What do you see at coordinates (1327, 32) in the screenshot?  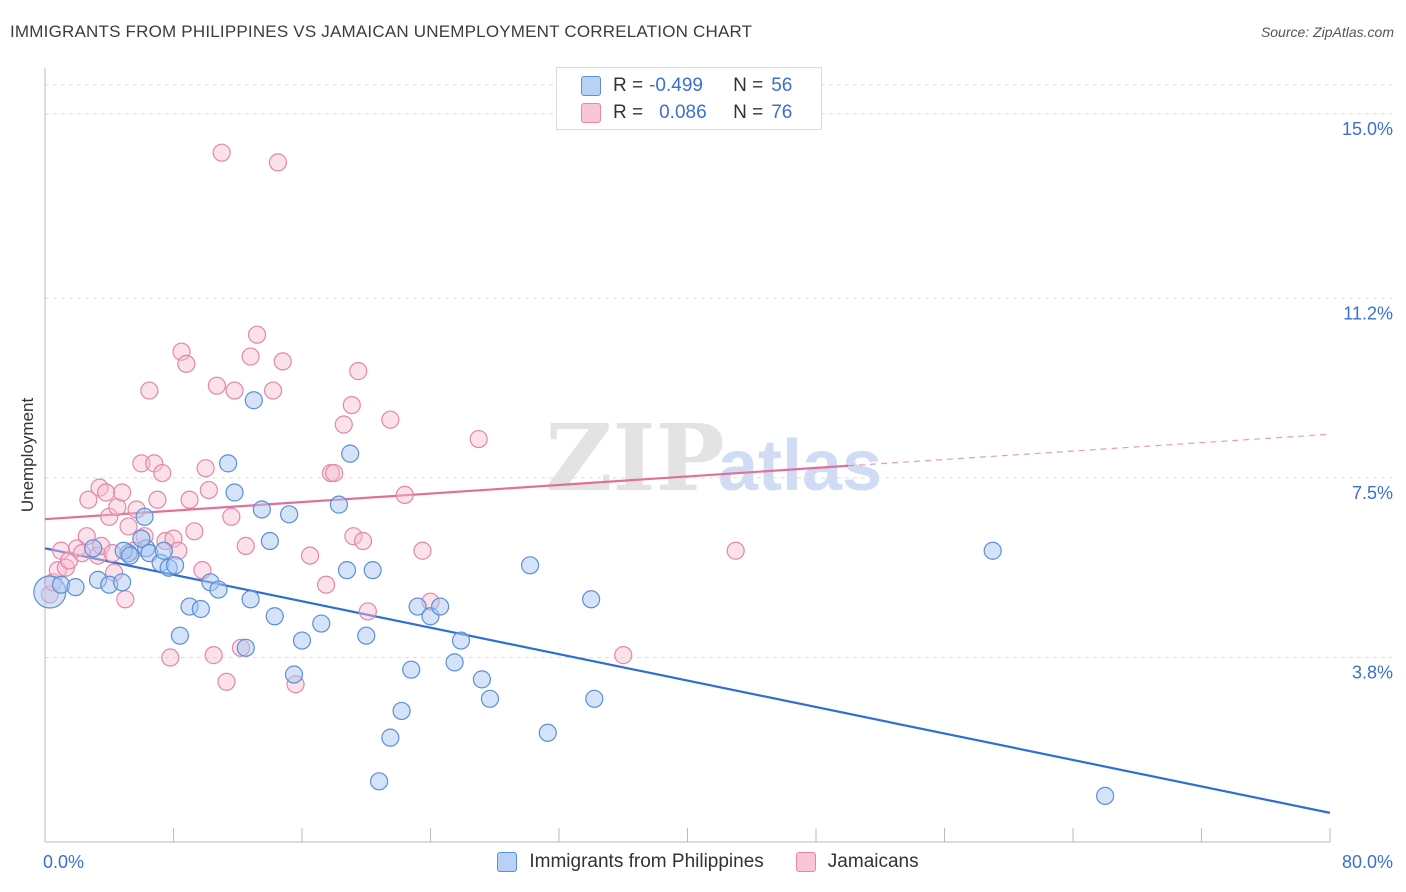 I see `source-credit: Source: ZipAtlas.com` at bounding box center [1327, 32].